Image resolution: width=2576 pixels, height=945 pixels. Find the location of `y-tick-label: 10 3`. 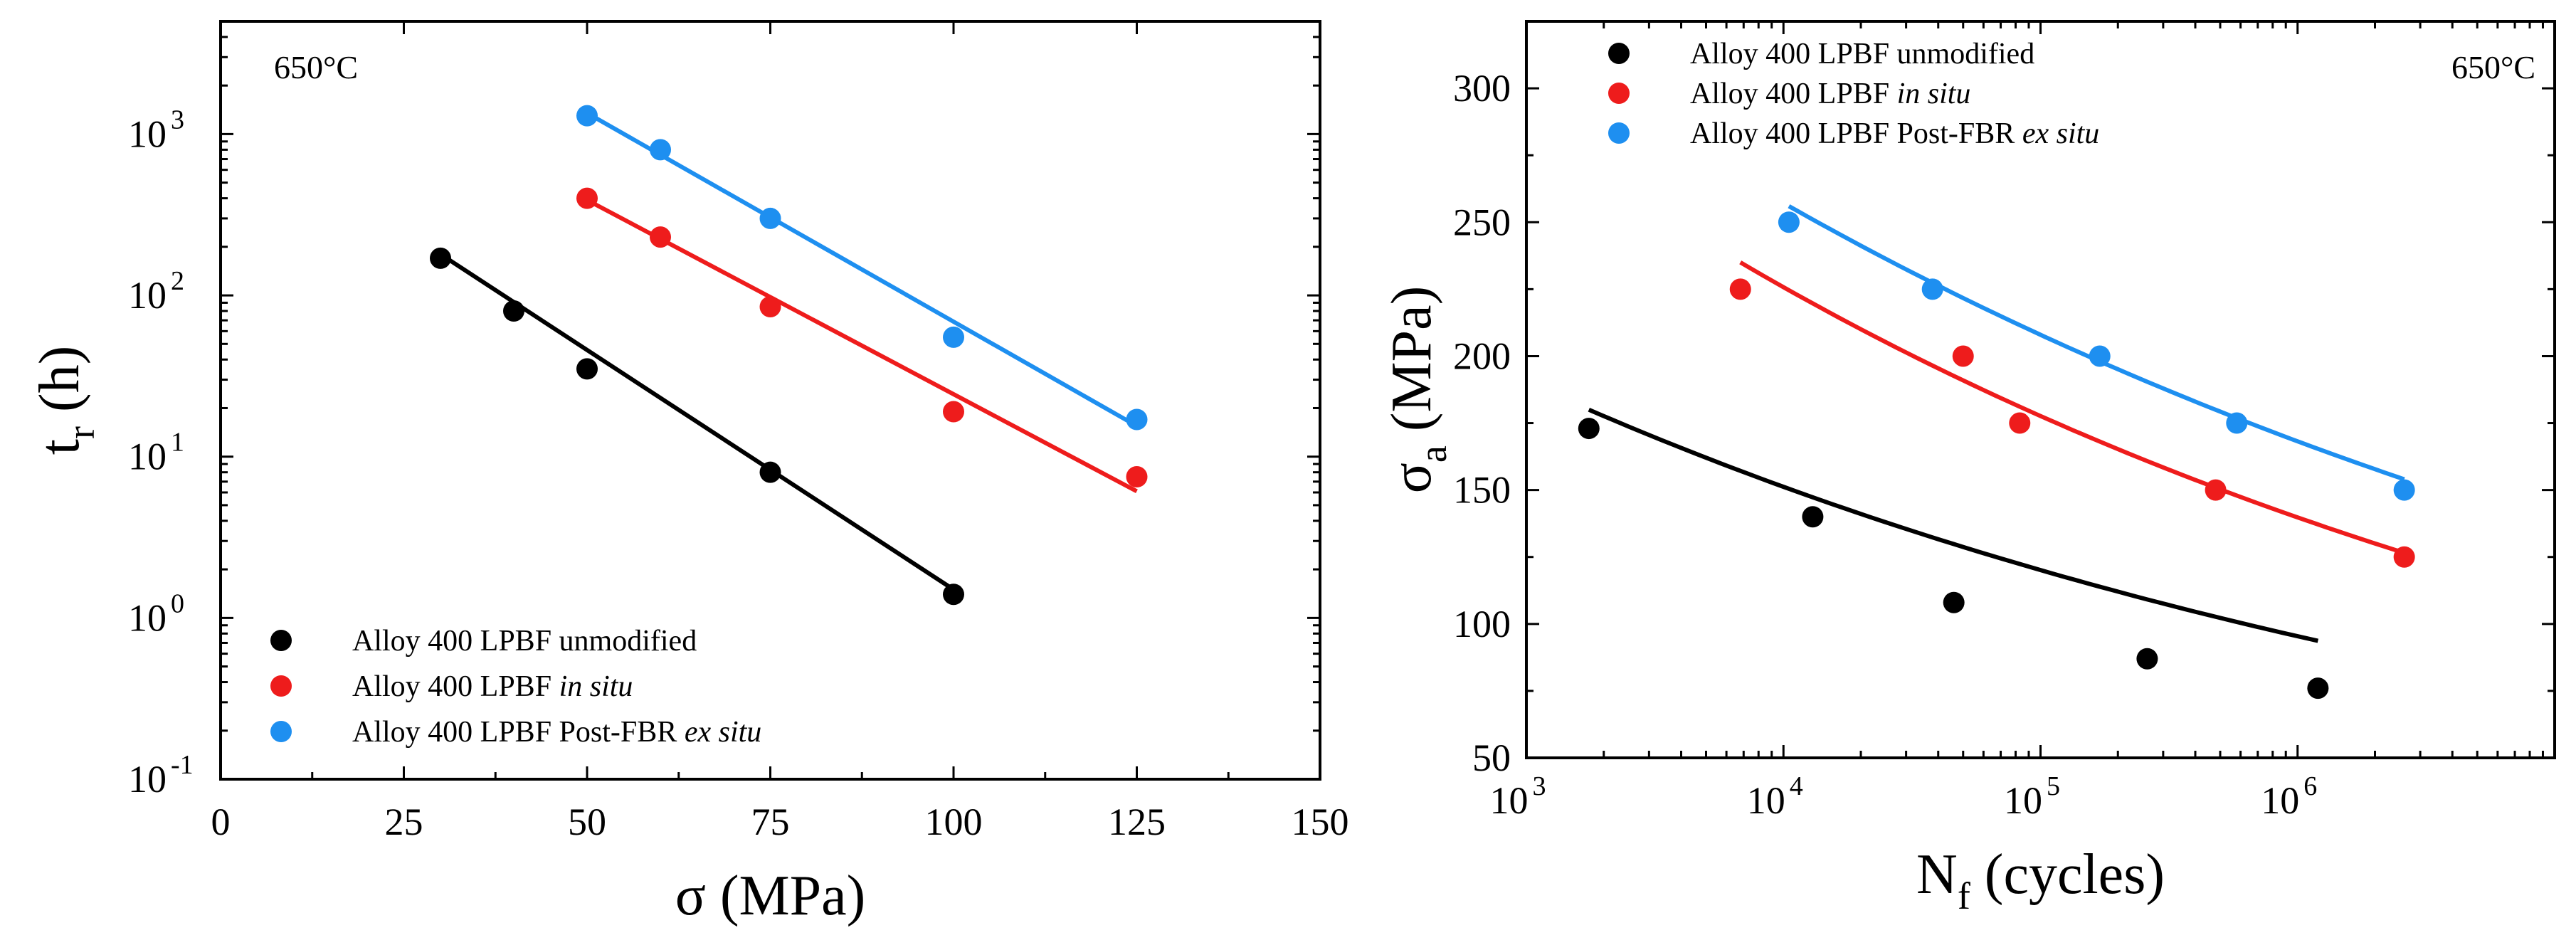

y-tick-label: 10 3 is located at coordinates (156, 130).